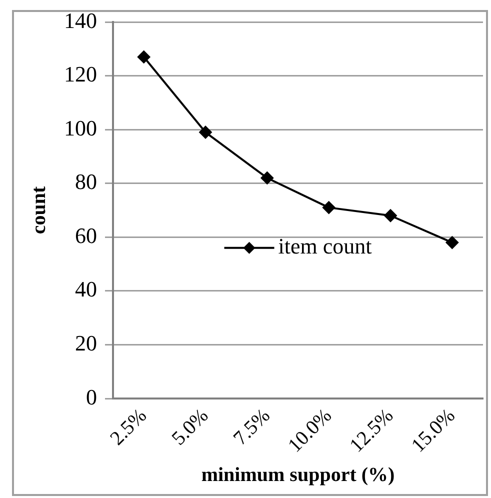  What do you see at coordinates (80, 127) in the screenshot?
I see `y-tick-label: 100` at bounding box center [80, 127].